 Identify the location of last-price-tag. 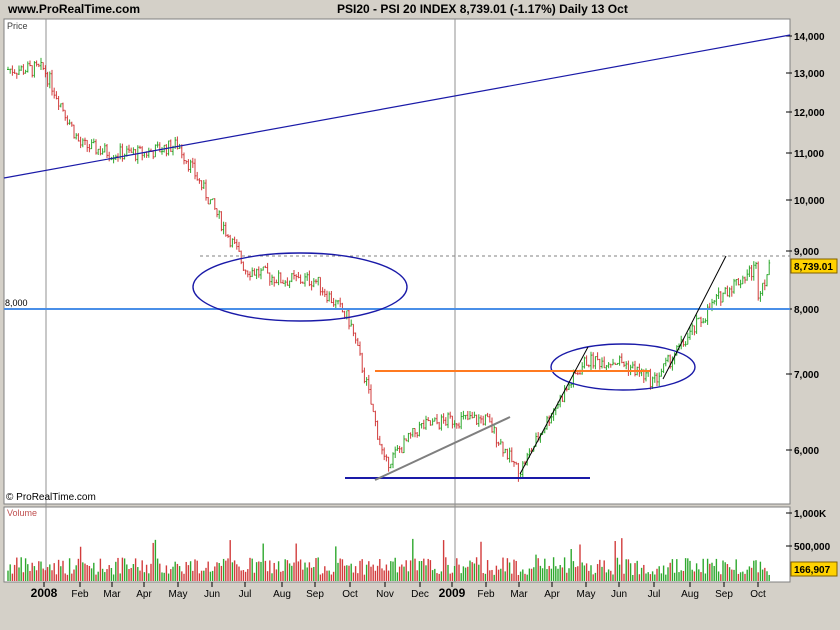
(814, 266).